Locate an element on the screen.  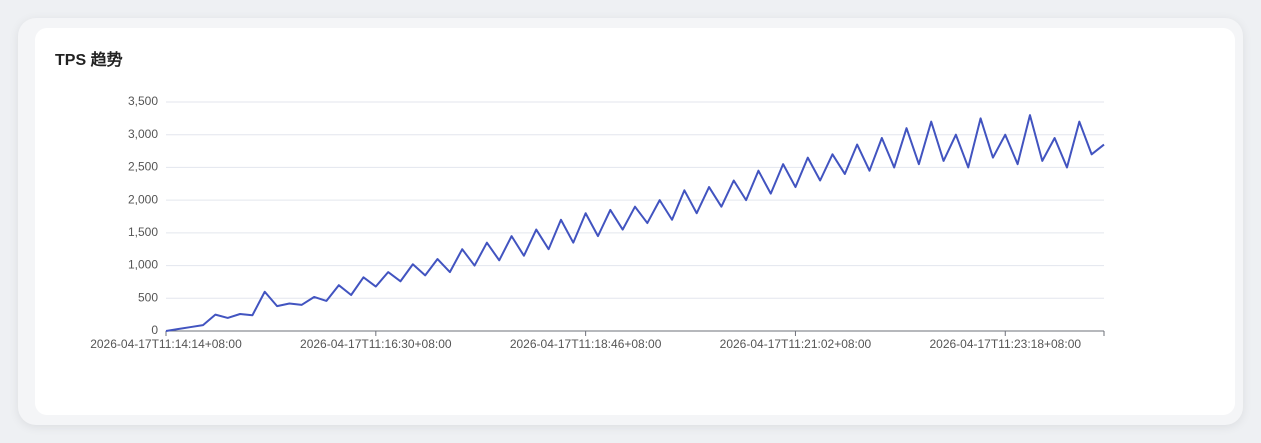
y-tick-label: 2,500 is located at coordinates (143, 167).